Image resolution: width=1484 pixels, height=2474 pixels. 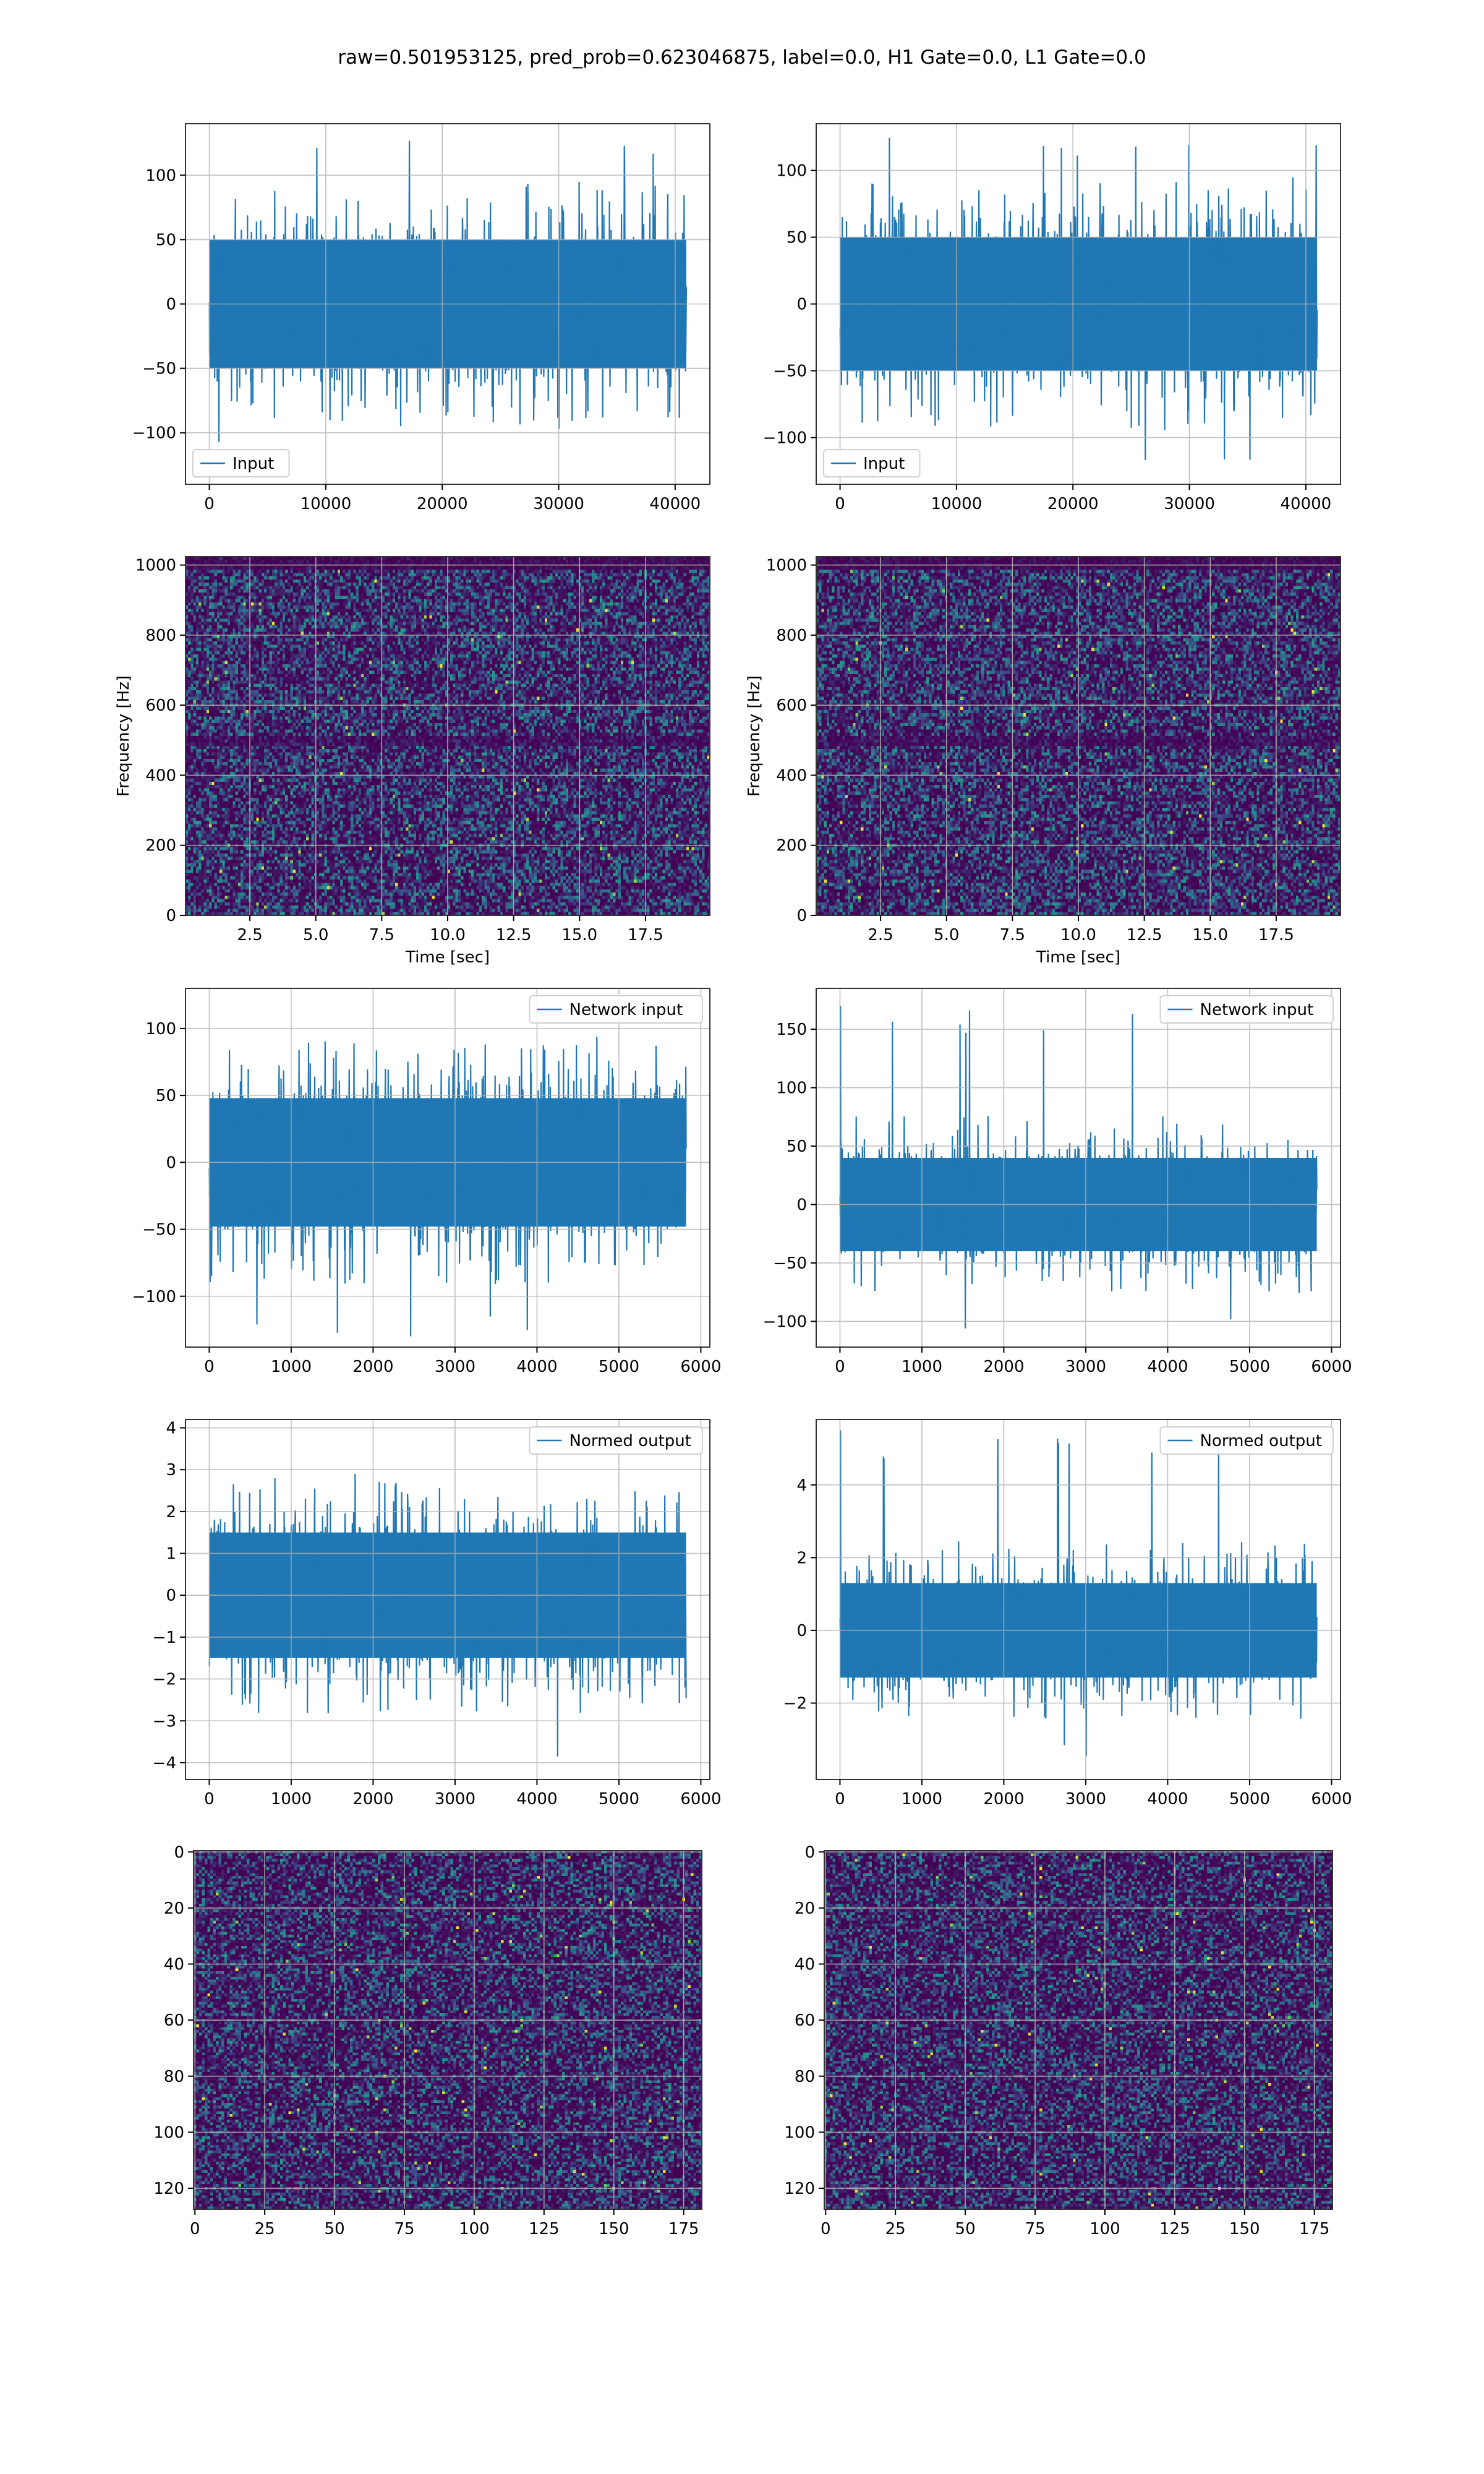 I want to click on y-tick-label: 100, so click(x=160, y=176).